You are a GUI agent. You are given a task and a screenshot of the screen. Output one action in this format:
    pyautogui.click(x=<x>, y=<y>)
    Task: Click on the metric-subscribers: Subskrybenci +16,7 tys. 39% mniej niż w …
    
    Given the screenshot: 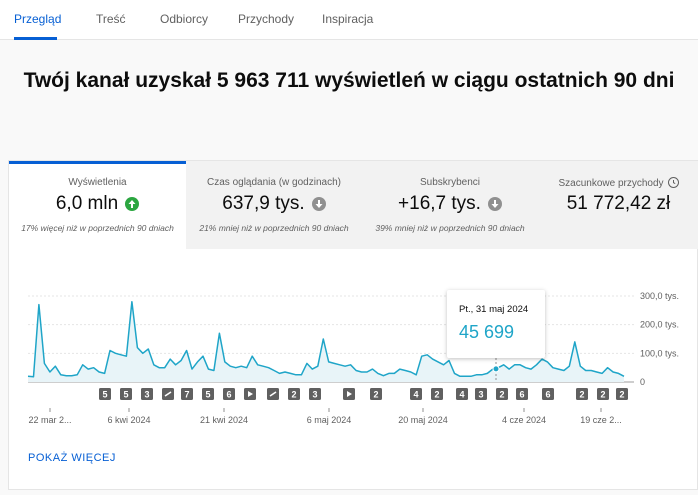 What is the action you would take?
    pyautogui.click(x=450, y=205)
    